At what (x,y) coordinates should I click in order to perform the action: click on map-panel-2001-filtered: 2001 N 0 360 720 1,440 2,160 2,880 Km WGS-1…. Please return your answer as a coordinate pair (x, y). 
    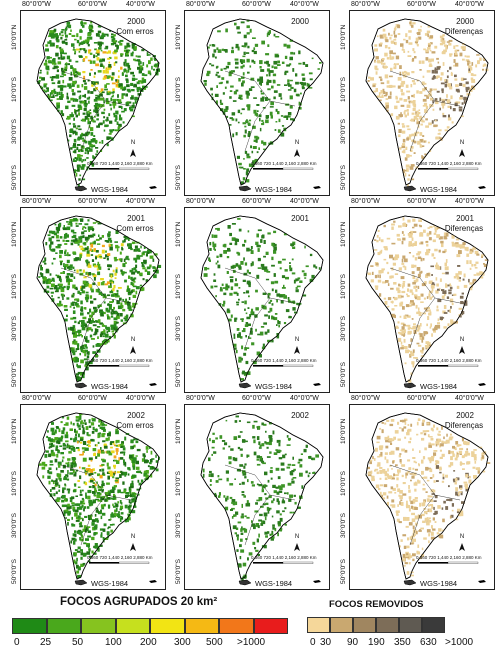
    Looking at the image, I should click on (257, 300).